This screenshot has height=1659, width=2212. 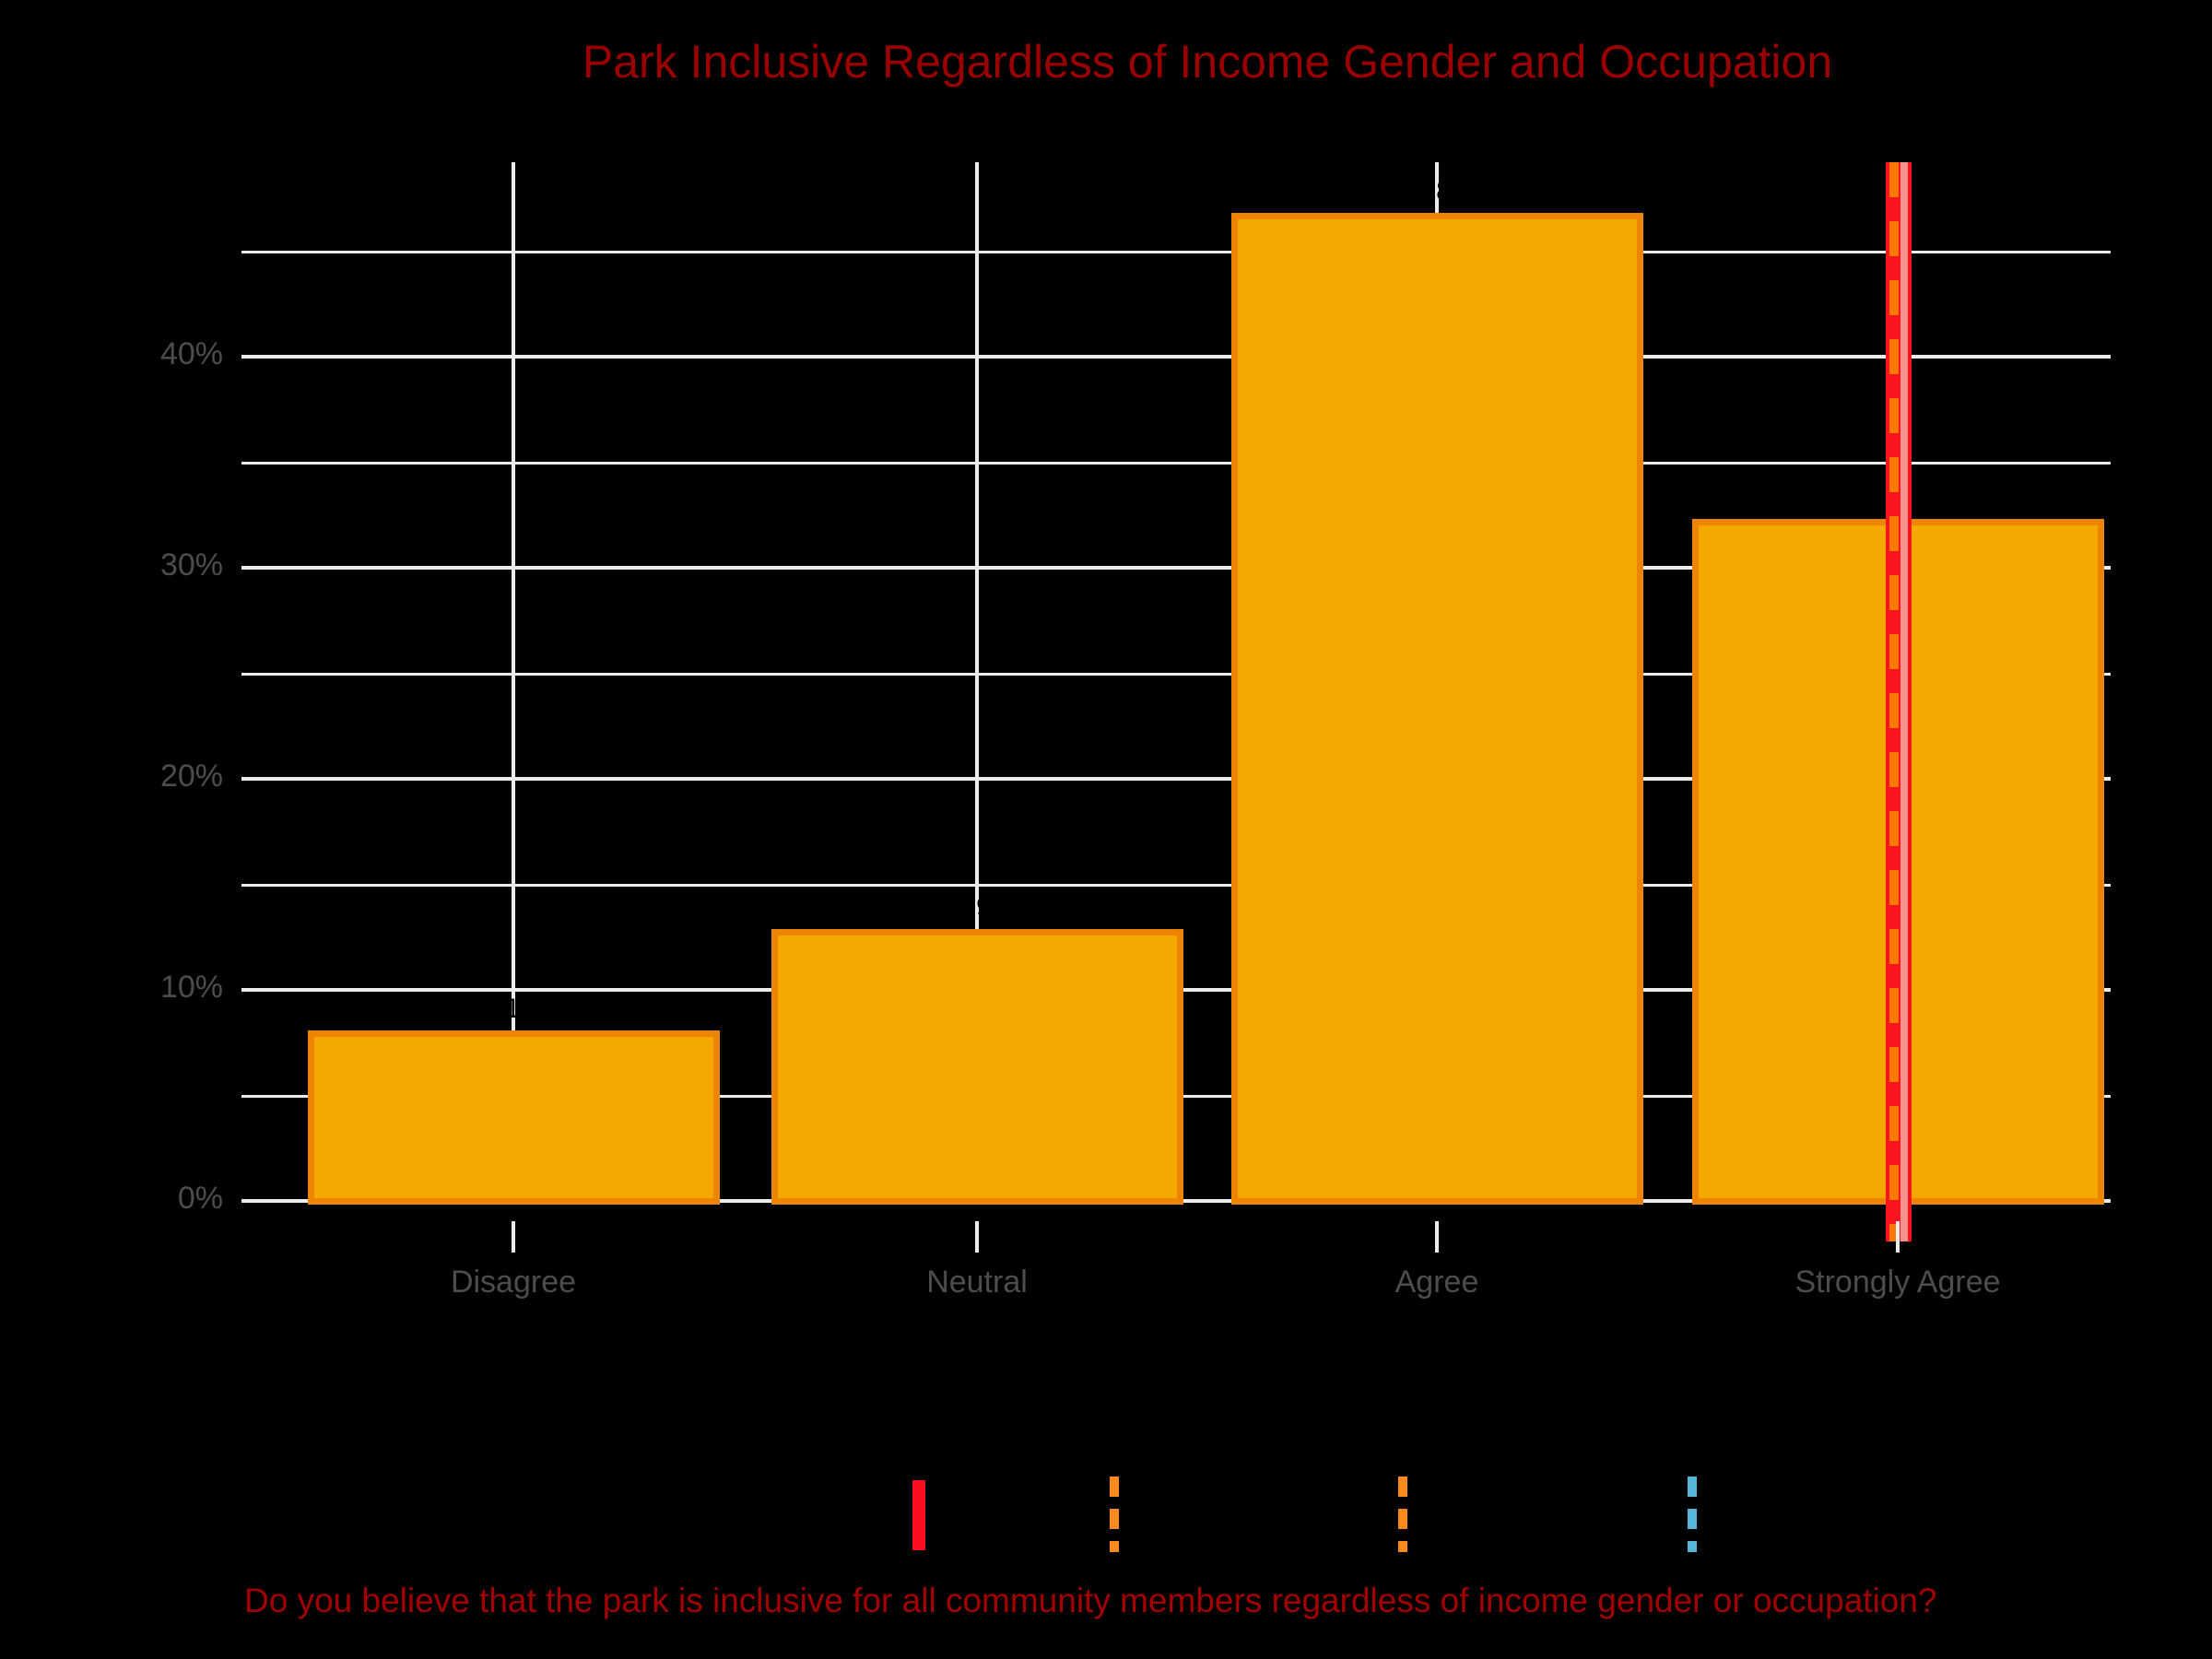 I want to click on x-axis-label-agree: Agree, so click(x=1436, y=1282).